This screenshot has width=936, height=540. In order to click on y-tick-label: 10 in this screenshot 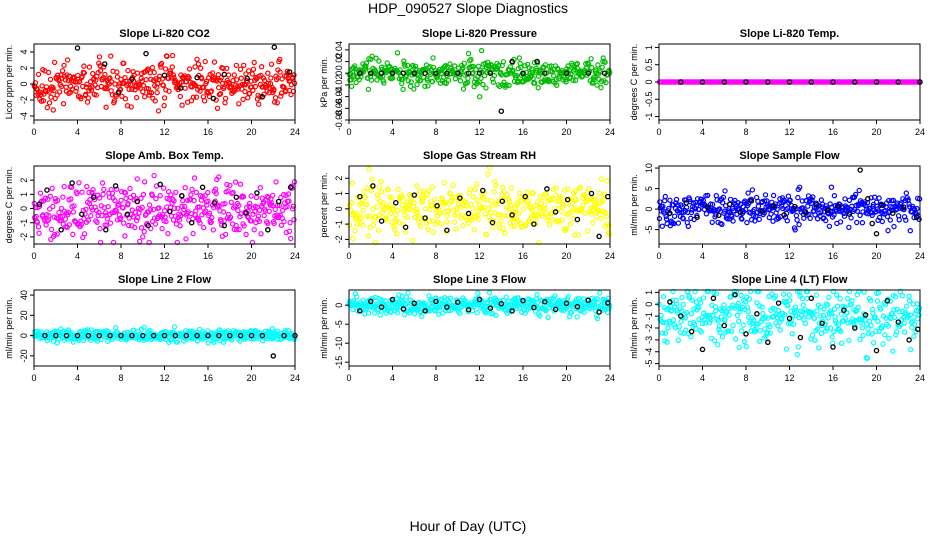, I will do `click(649, 168)`.